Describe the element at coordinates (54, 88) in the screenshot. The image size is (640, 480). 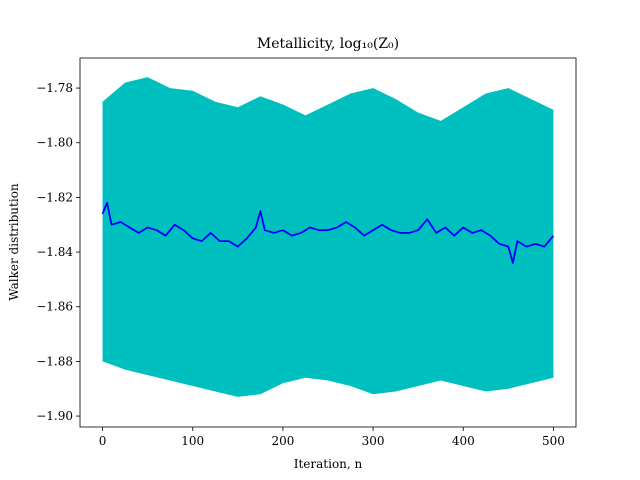
I see `y-tick-label: −1.78` at that location.